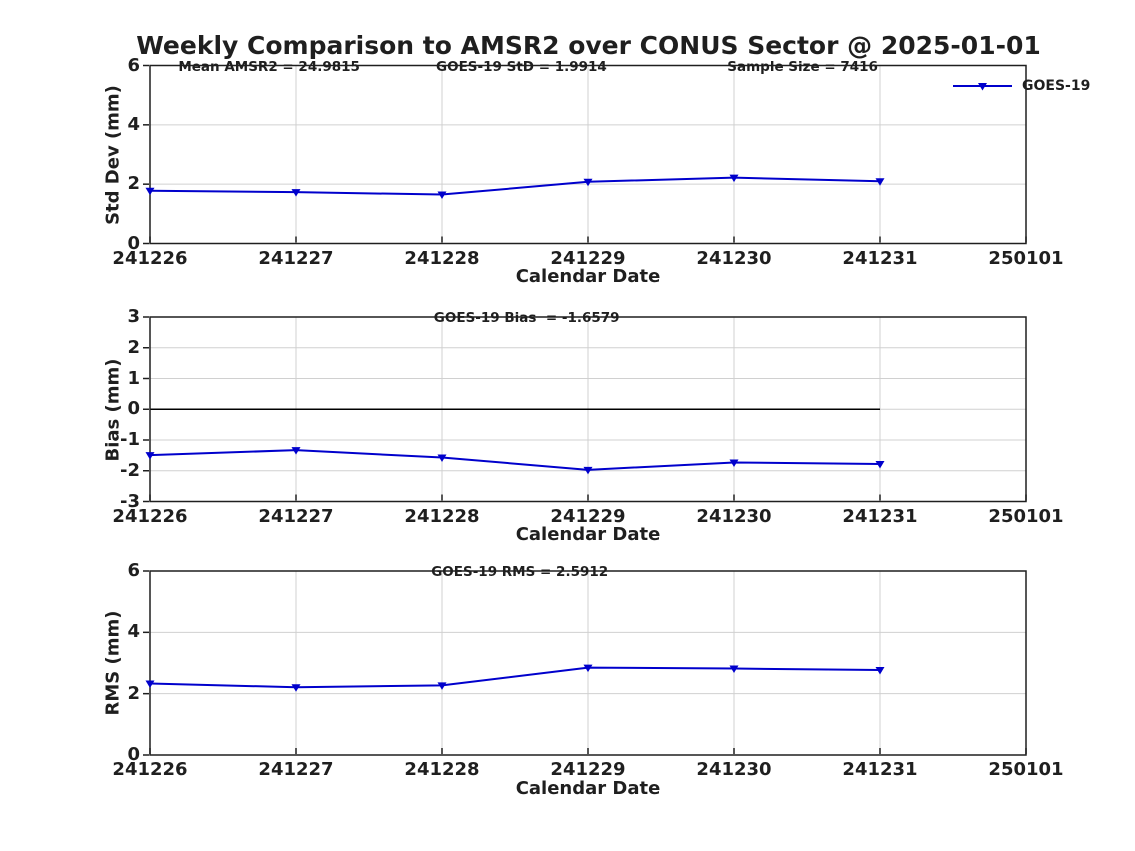 Image resolution: width=1135 pixels, height=851 pixels. What do you see at coordinates (1056, 86) in the screenshot?
I see `legend-label: GOES-19` at bounding box center [1056, 86].